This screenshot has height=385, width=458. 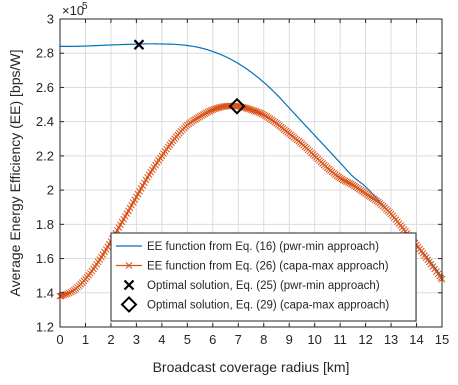 What do you see at coordinates (50, 190) in the screenshot?
I see `y-tick-label: 2` at bounding box center [50, 190].